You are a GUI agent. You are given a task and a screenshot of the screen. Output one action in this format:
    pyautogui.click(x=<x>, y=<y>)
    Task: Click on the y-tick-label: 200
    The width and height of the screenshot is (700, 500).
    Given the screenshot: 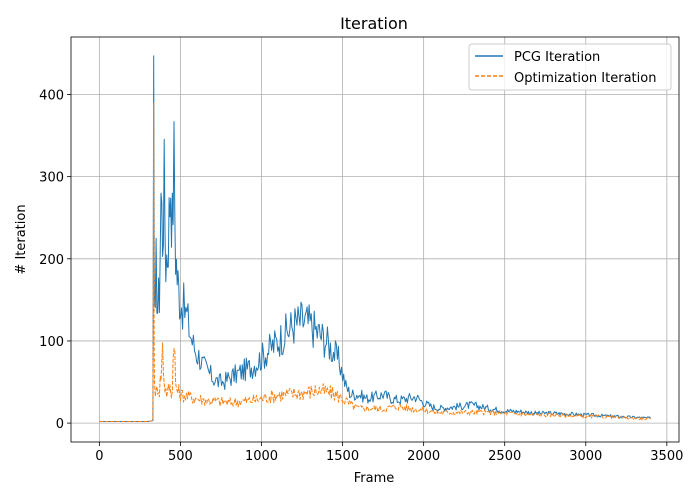 What is the action you would take?
    pyautogui.click(x=51, y=260)
    